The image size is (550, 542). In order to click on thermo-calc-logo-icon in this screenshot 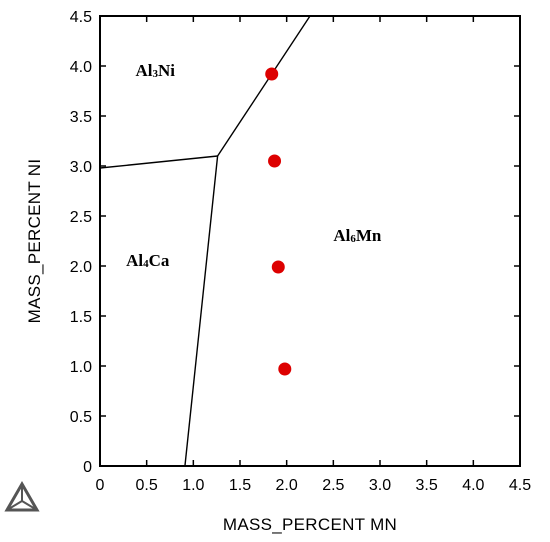, I will do `click(22, 496)`.